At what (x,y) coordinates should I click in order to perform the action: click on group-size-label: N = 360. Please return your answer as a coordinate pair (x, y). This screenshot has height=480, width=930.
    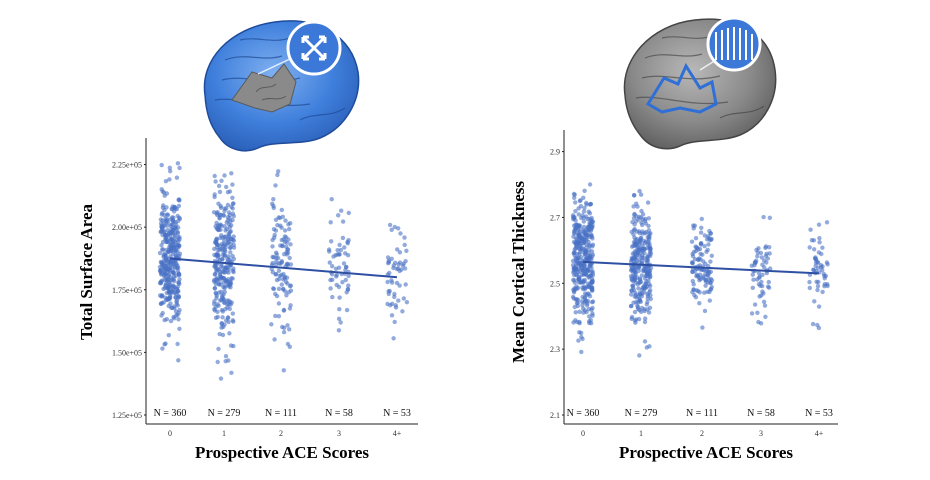
    Looking at the image, I should click on (170, 413).